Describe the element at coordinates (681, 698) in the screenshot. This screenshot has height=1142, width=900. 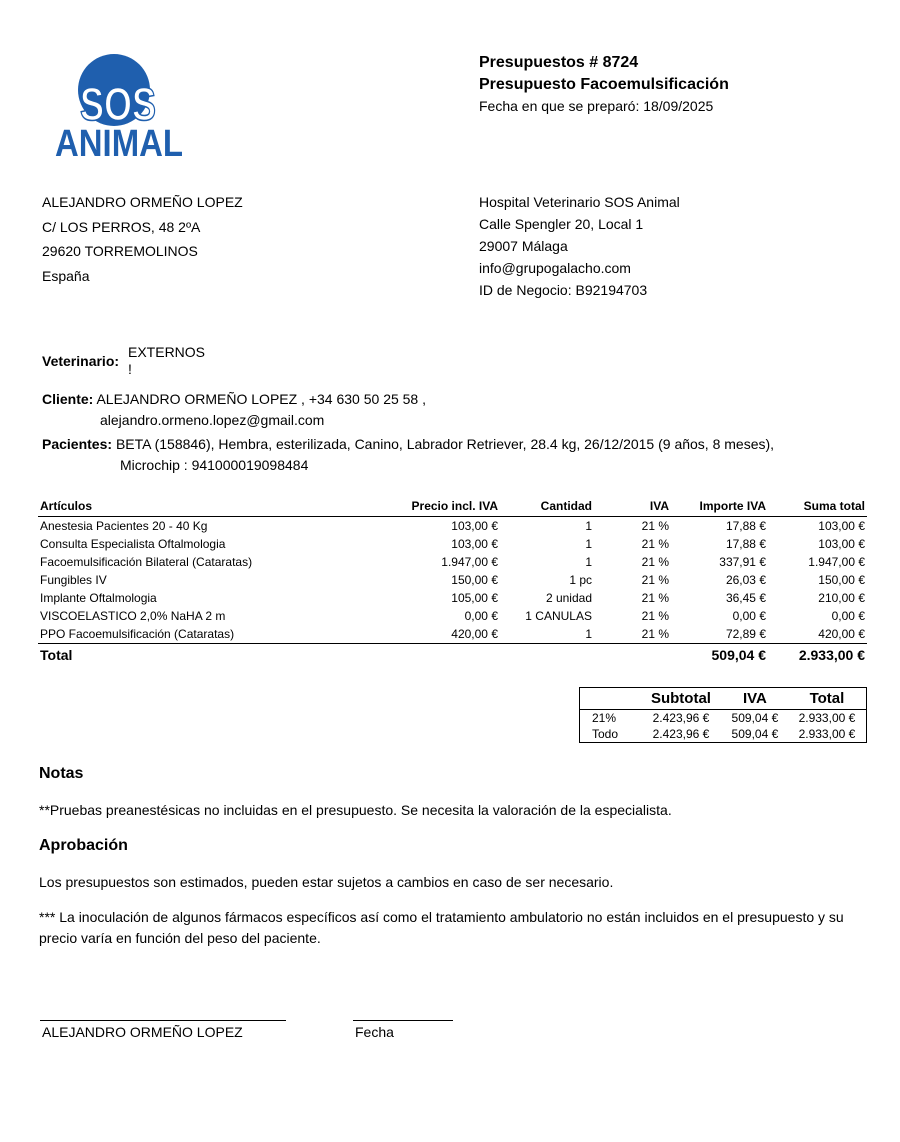
I see `summary-col-subtotal: Subtotal` at that location.